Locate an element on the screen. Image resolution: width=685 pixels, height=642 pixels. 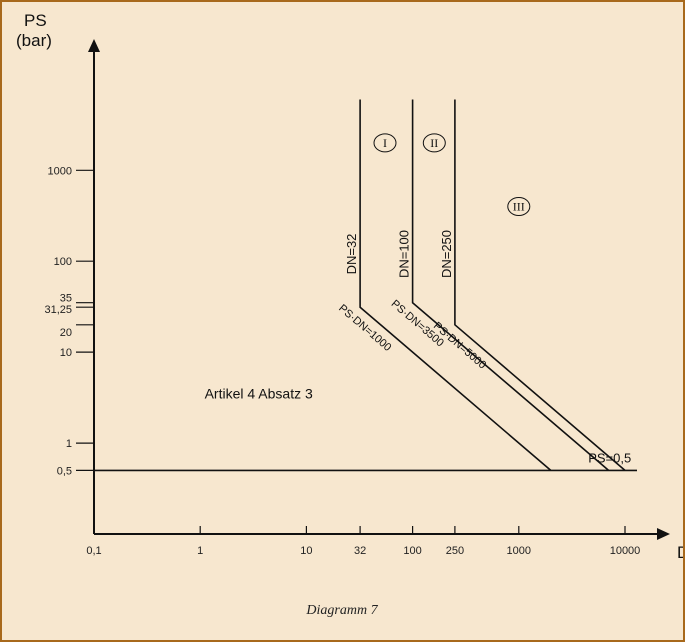
region-label: I is located at coordinates (385, 143).